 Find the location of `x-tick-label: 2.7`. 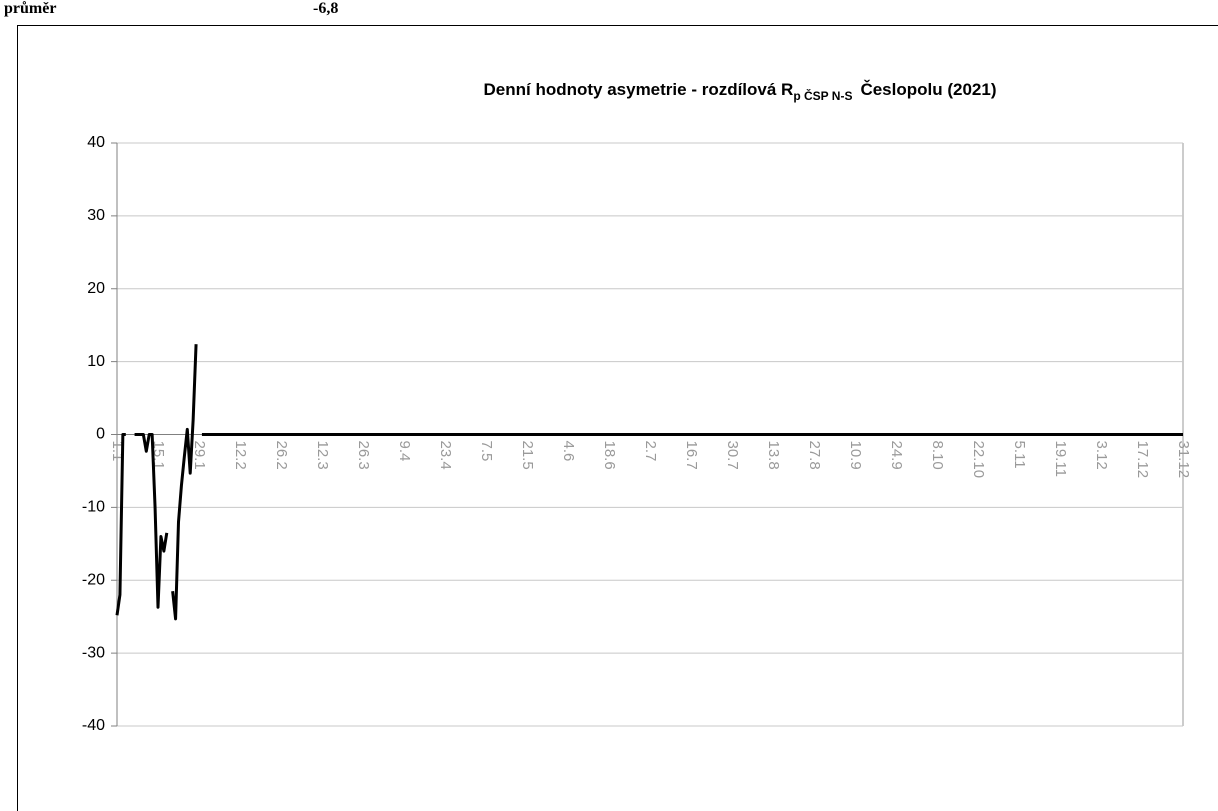

x-tick-label: 2.7 is located at coordinates (650, 451).